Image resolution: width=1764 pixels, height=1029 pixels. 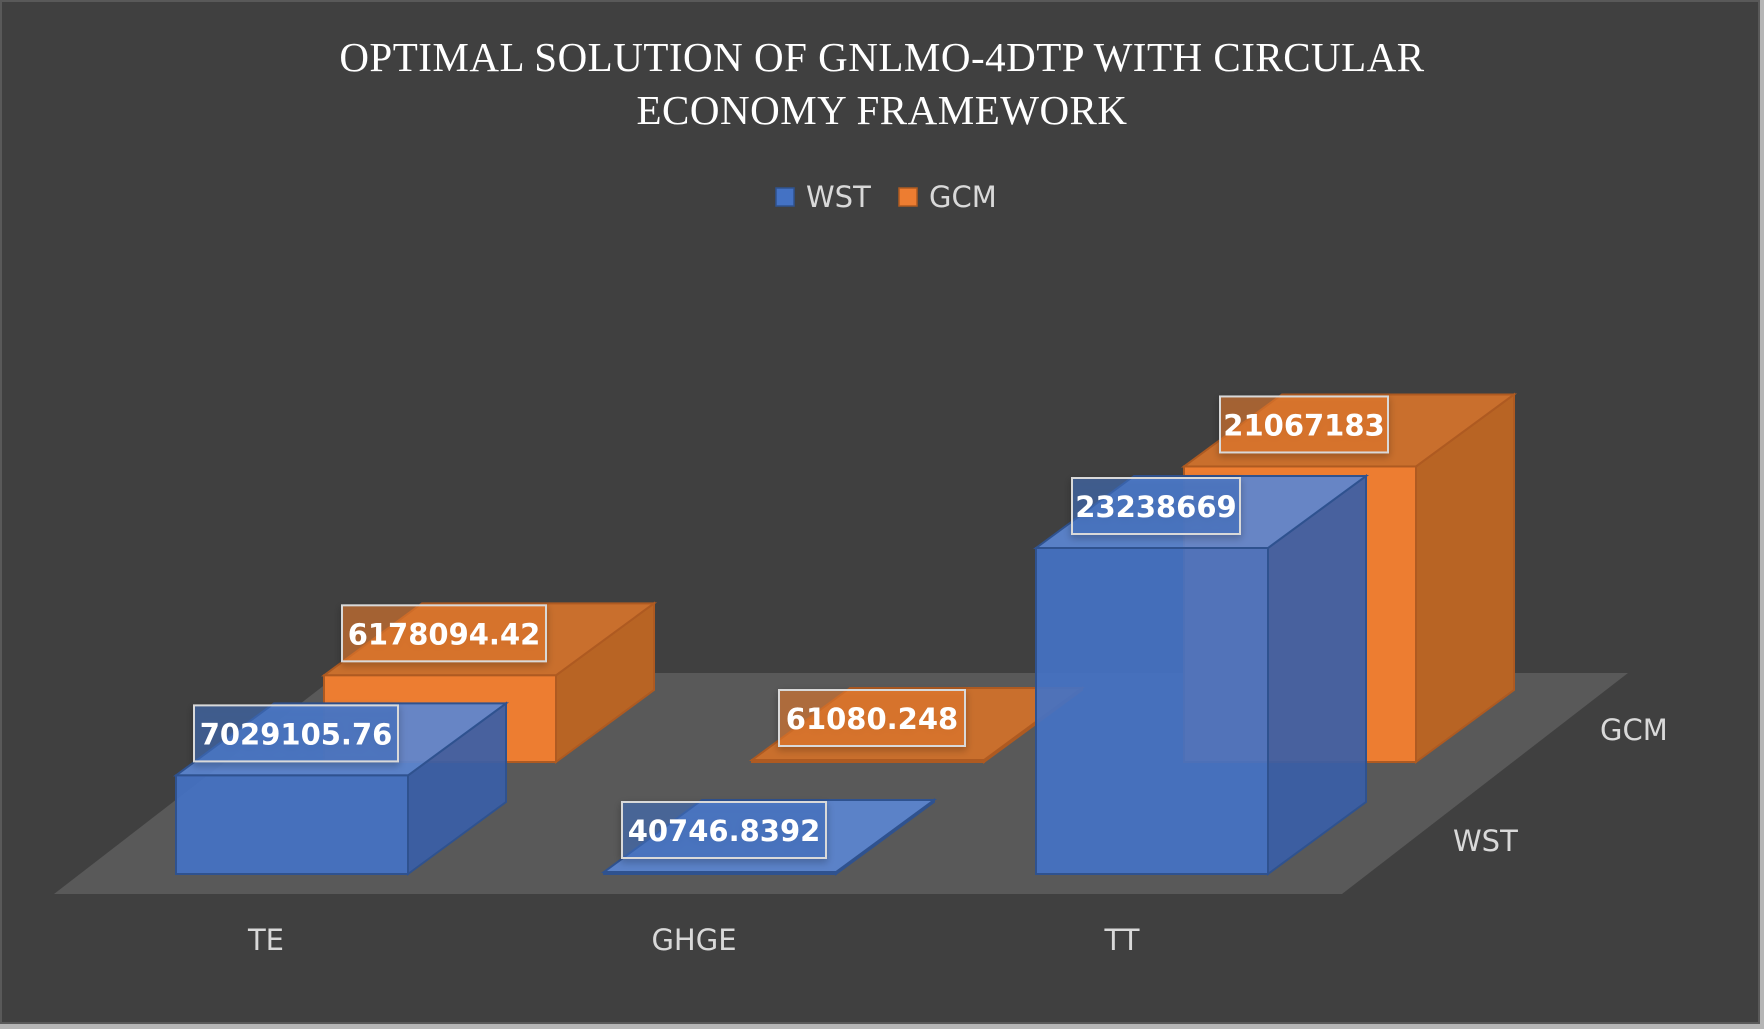 I want to click on bar-front-wst-te, so click(x=292, y=825).